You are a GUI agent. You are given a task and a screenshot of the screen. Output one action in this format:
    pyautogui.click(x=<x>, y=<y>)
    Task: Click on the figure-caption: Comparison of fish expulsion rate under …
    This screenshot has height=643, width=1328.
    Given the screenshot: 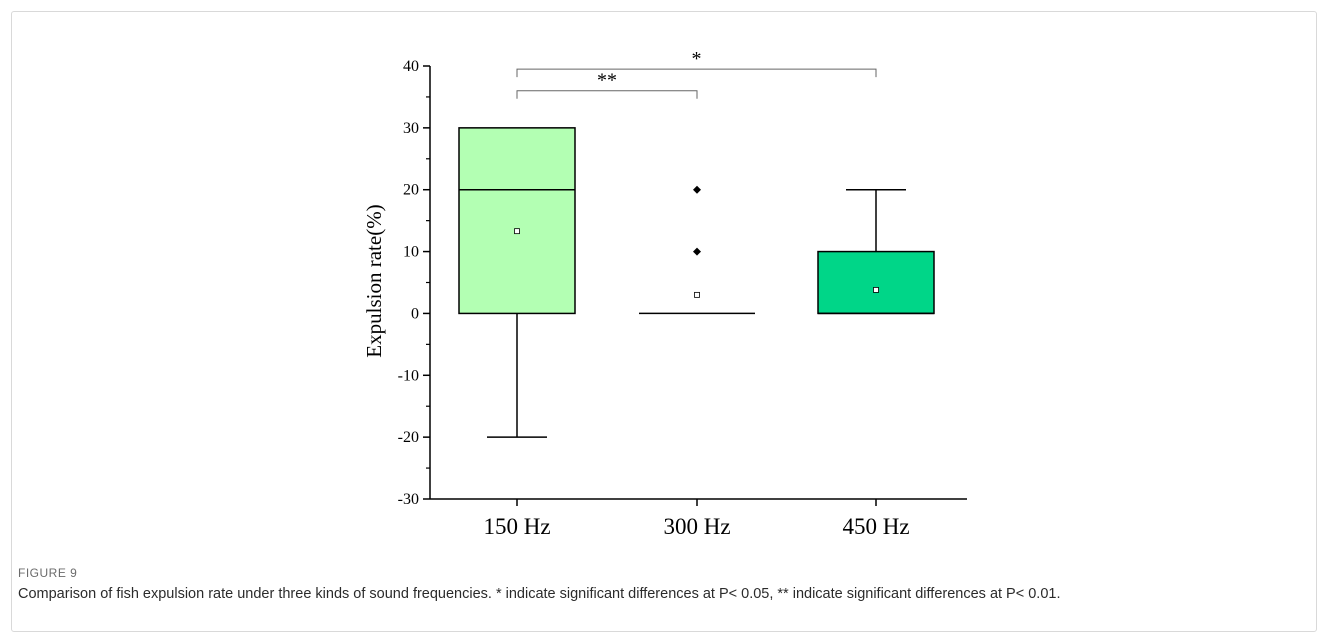 What is the action you would take?
    pyautogui.click(x=539, y=594)
    